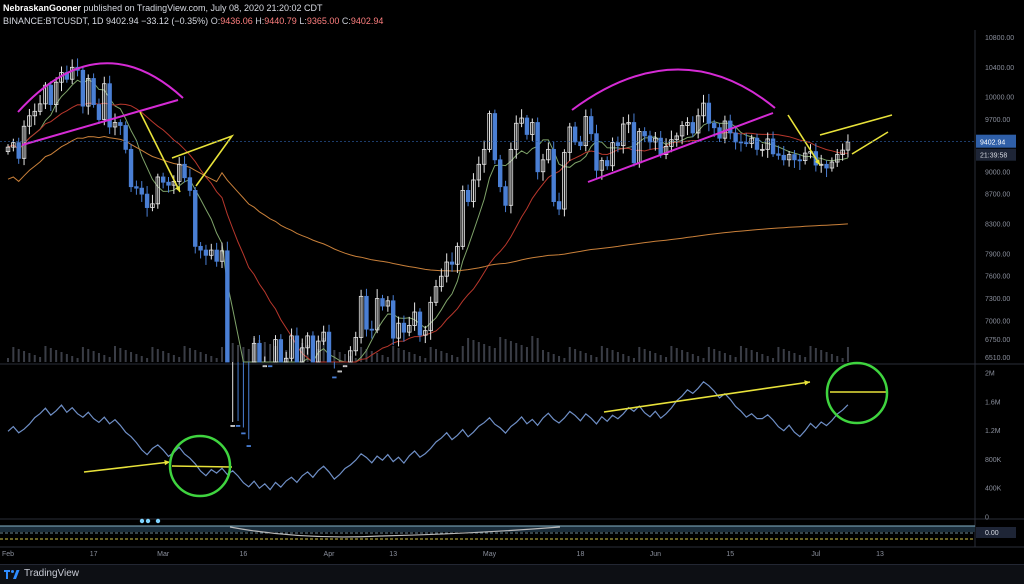 This screenshot has width=1024, height=584. What do you see at coordinates (303, 21) in the screenshot?
I see `low-label: L:` at bounding box center [303, 21].